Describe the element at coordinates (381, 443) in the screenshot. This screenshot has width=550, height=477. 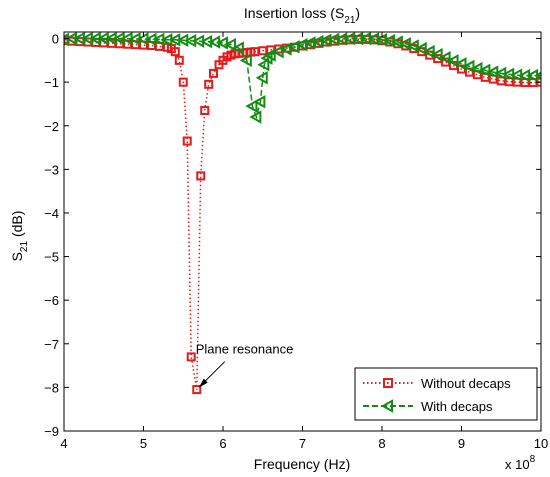
I see `x-tick-label: 8` at that location.